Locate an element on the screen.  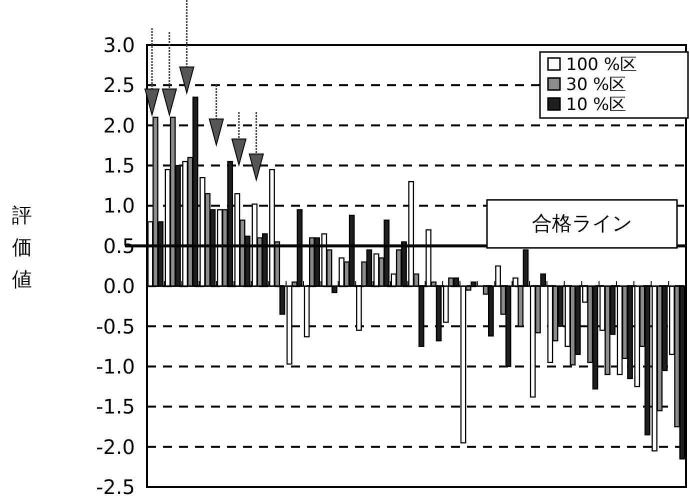
y-tick-label: 1.5 is located at coordinates (119, 166).